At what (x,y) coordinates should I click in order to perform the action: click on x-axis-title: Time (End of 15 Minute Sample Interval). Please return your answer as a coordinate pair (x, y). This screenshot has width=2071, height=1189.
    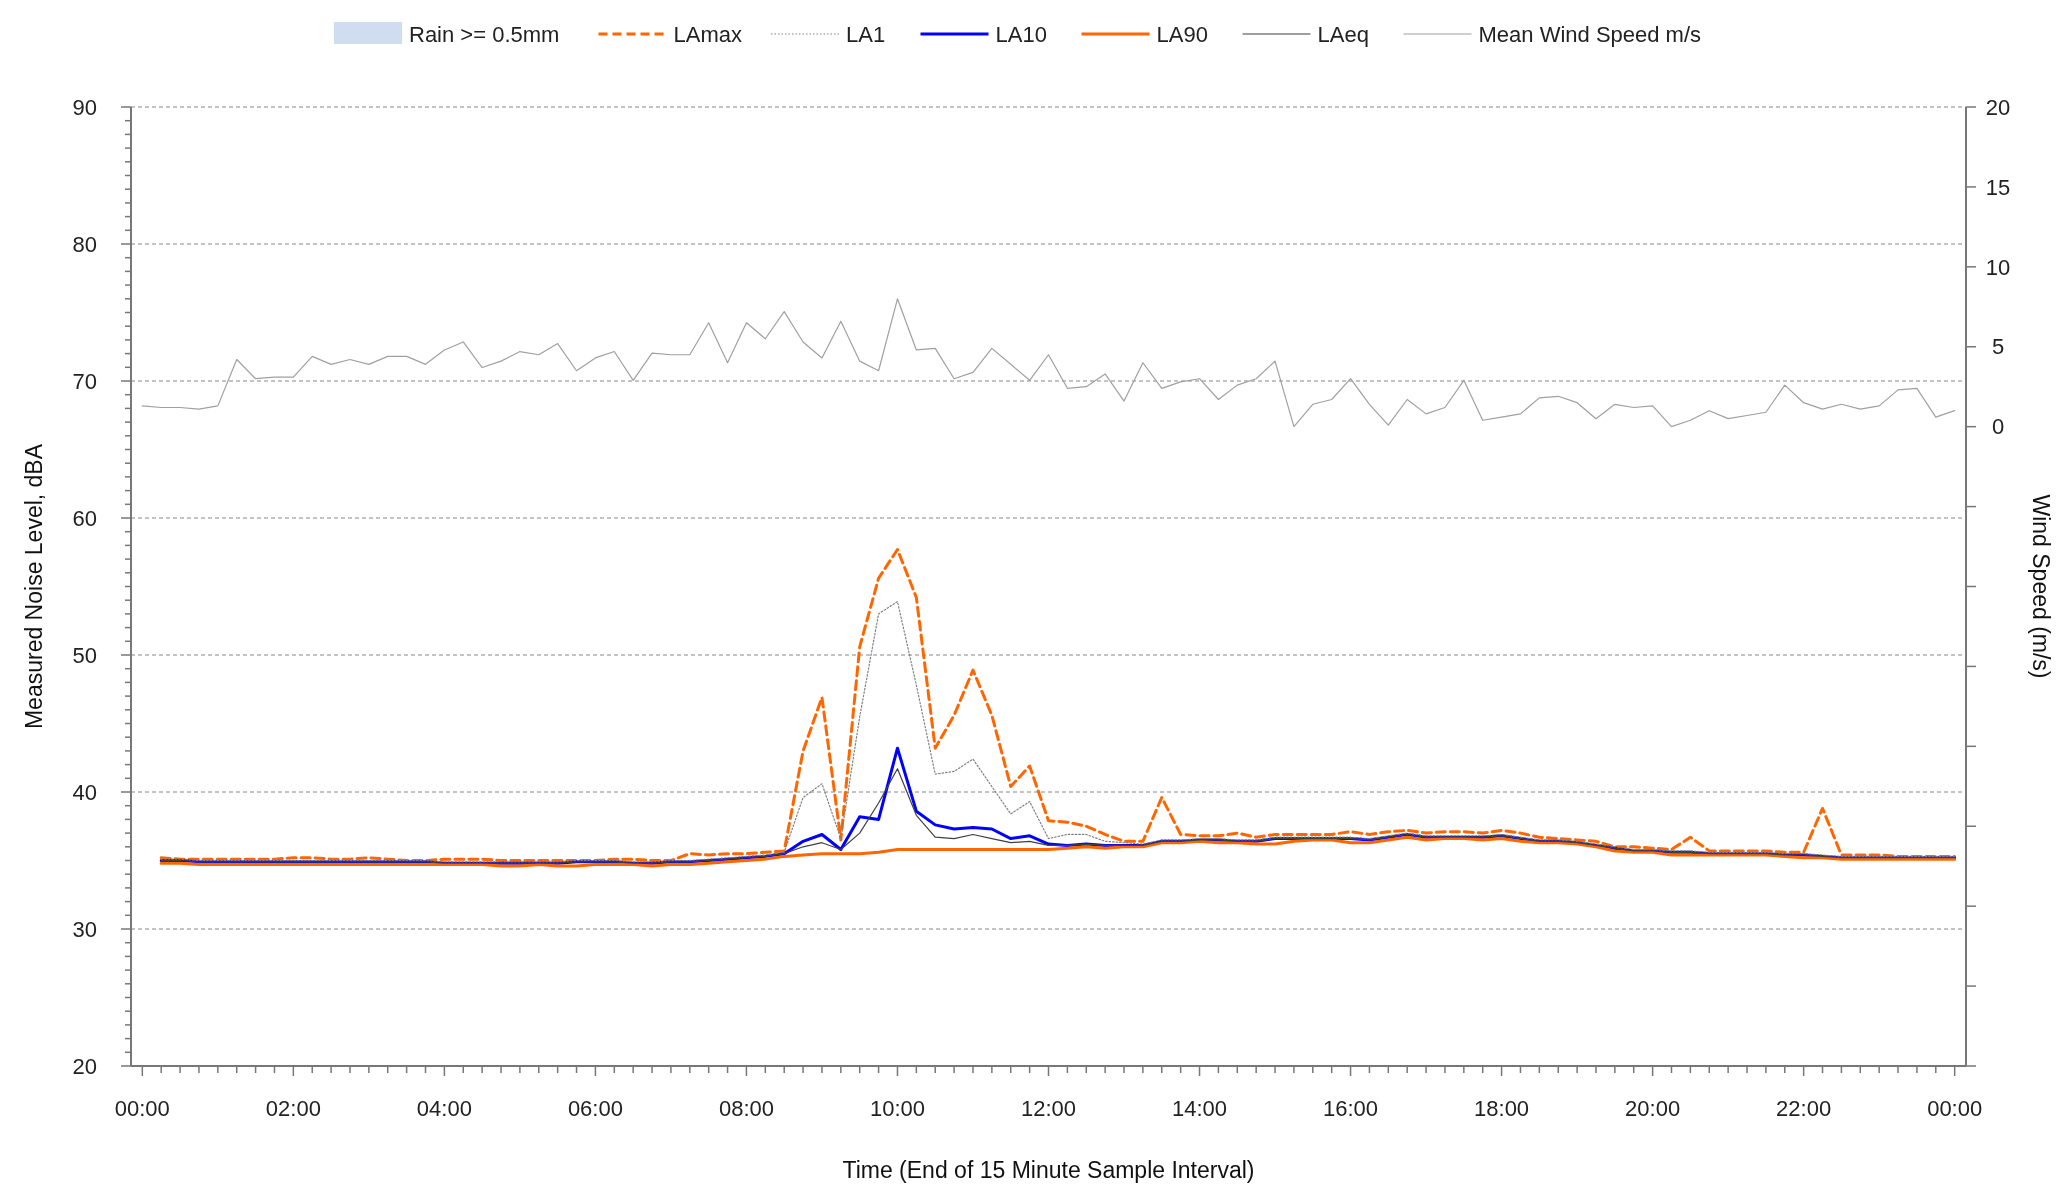
    Looking at the image, I should click on (1048, 1170).